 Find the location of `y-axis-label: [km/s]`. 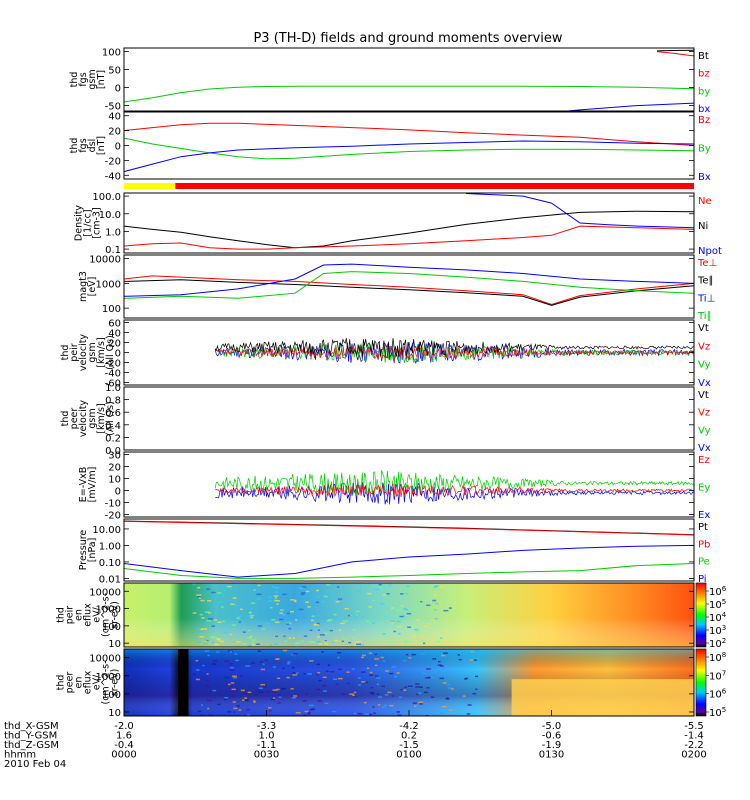

y-axis-label: [km/s] is located at coordinates (101, 418).